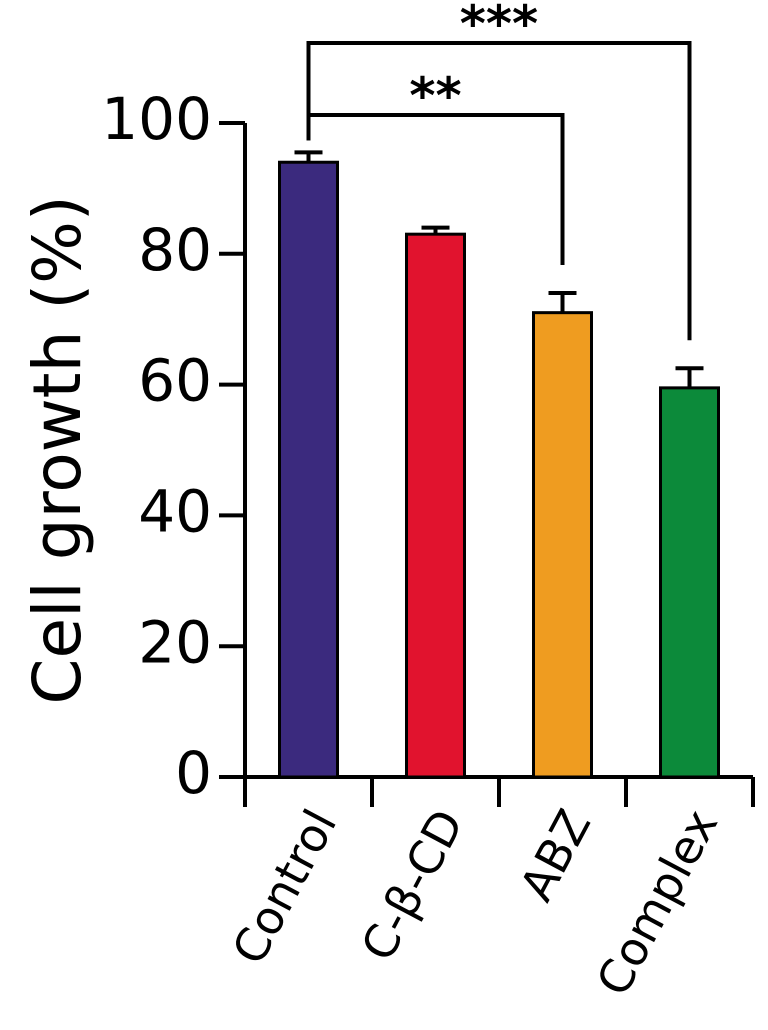  I want to click on y-tick-label: 60, so click(175, 381).